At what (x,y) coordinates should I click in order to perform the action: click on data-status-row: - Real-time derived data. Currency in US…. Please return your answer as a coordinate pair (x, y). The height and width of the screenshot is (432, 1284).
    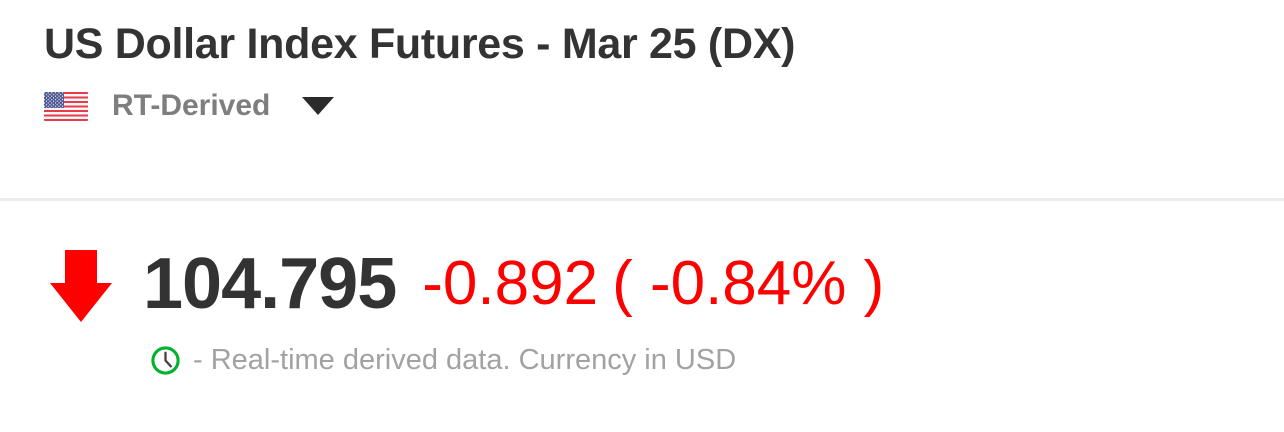
    Looking at the image, I should click on (642, 360).